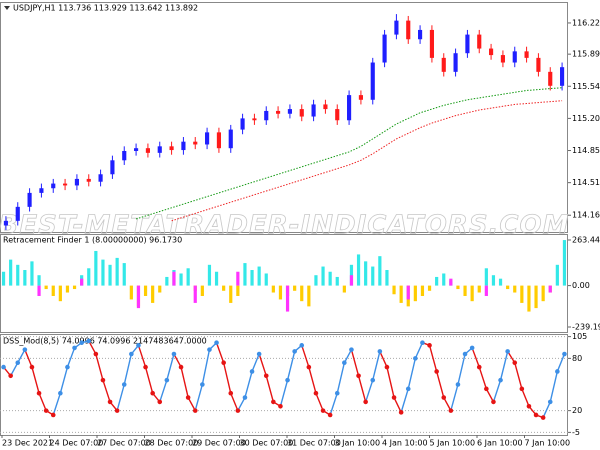 Image resolution: width=600 pixels, height=450 pixels. Describe the element at coordinates (219, 443) in the screenshot. I see `time-label: 29 Dec 07:00` at that location.